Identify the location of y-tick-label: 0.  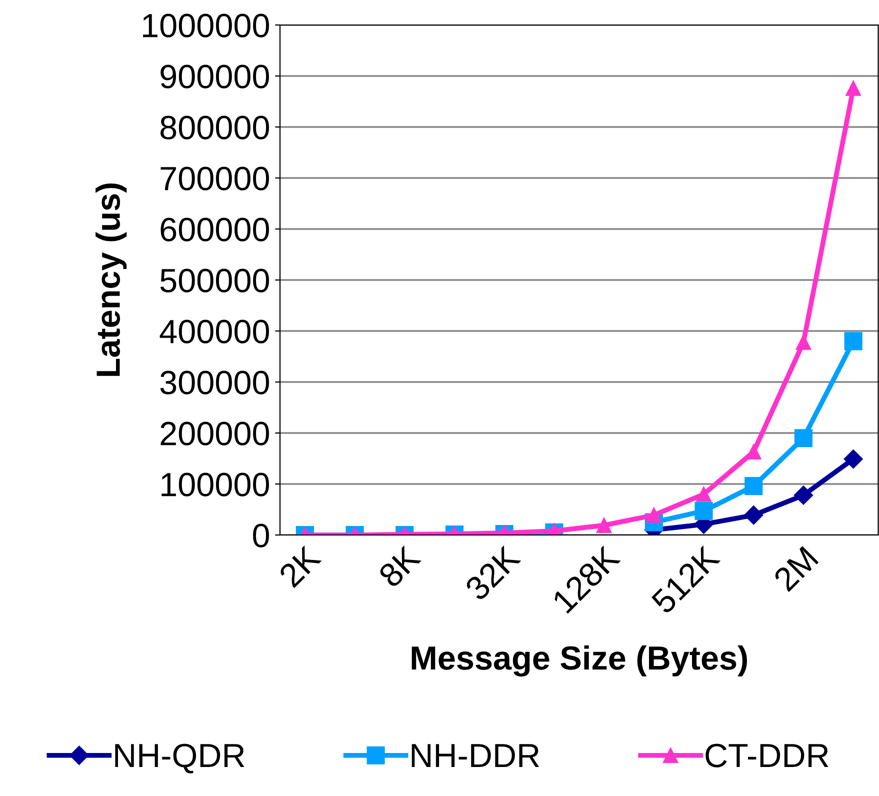
(261, 536).